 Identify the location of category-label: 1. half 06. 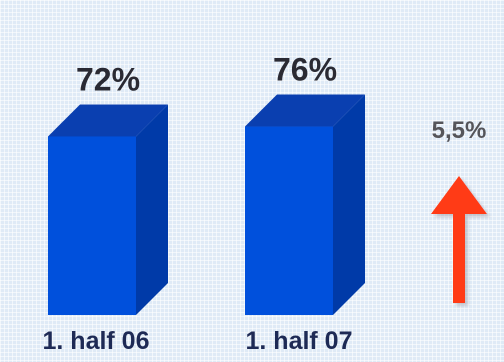
(96, 341).